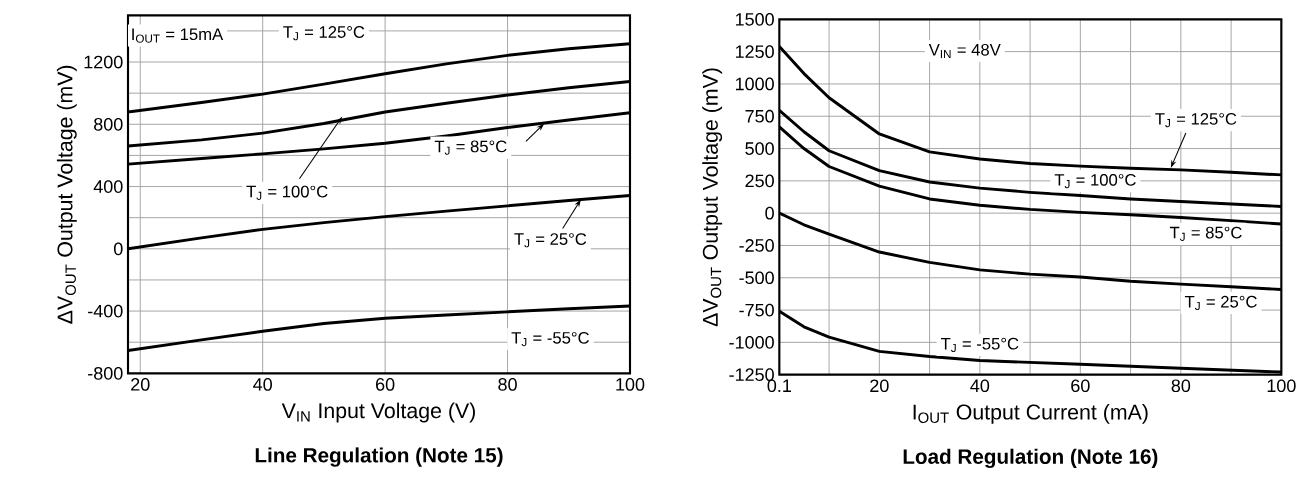  Describe the element at coordinates (759, 181) in the screenshot. I see `y-tick-label: 250` at that location.